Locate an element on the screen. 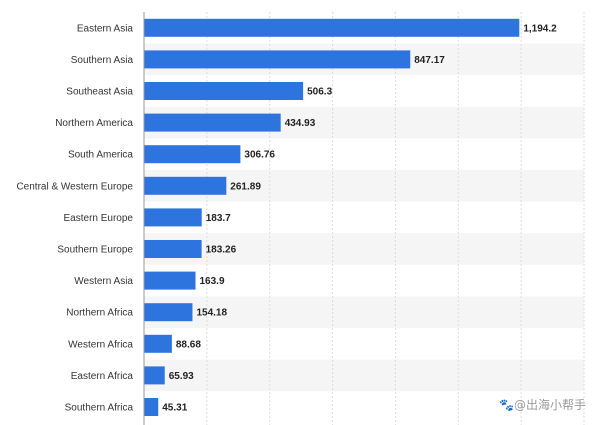  category-label: Southern Africa is located at coordinates (99, 408).